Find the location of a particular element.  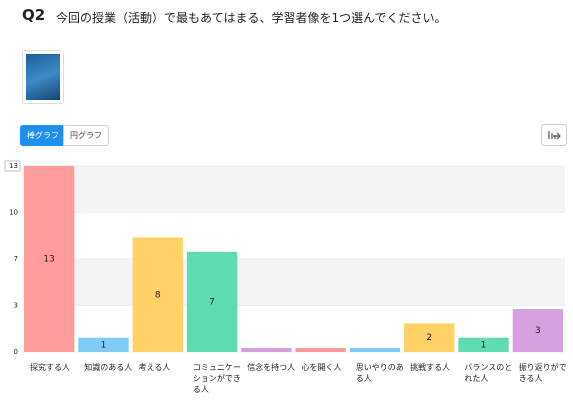

data-label: 7 is located at coordinates (212, 302).